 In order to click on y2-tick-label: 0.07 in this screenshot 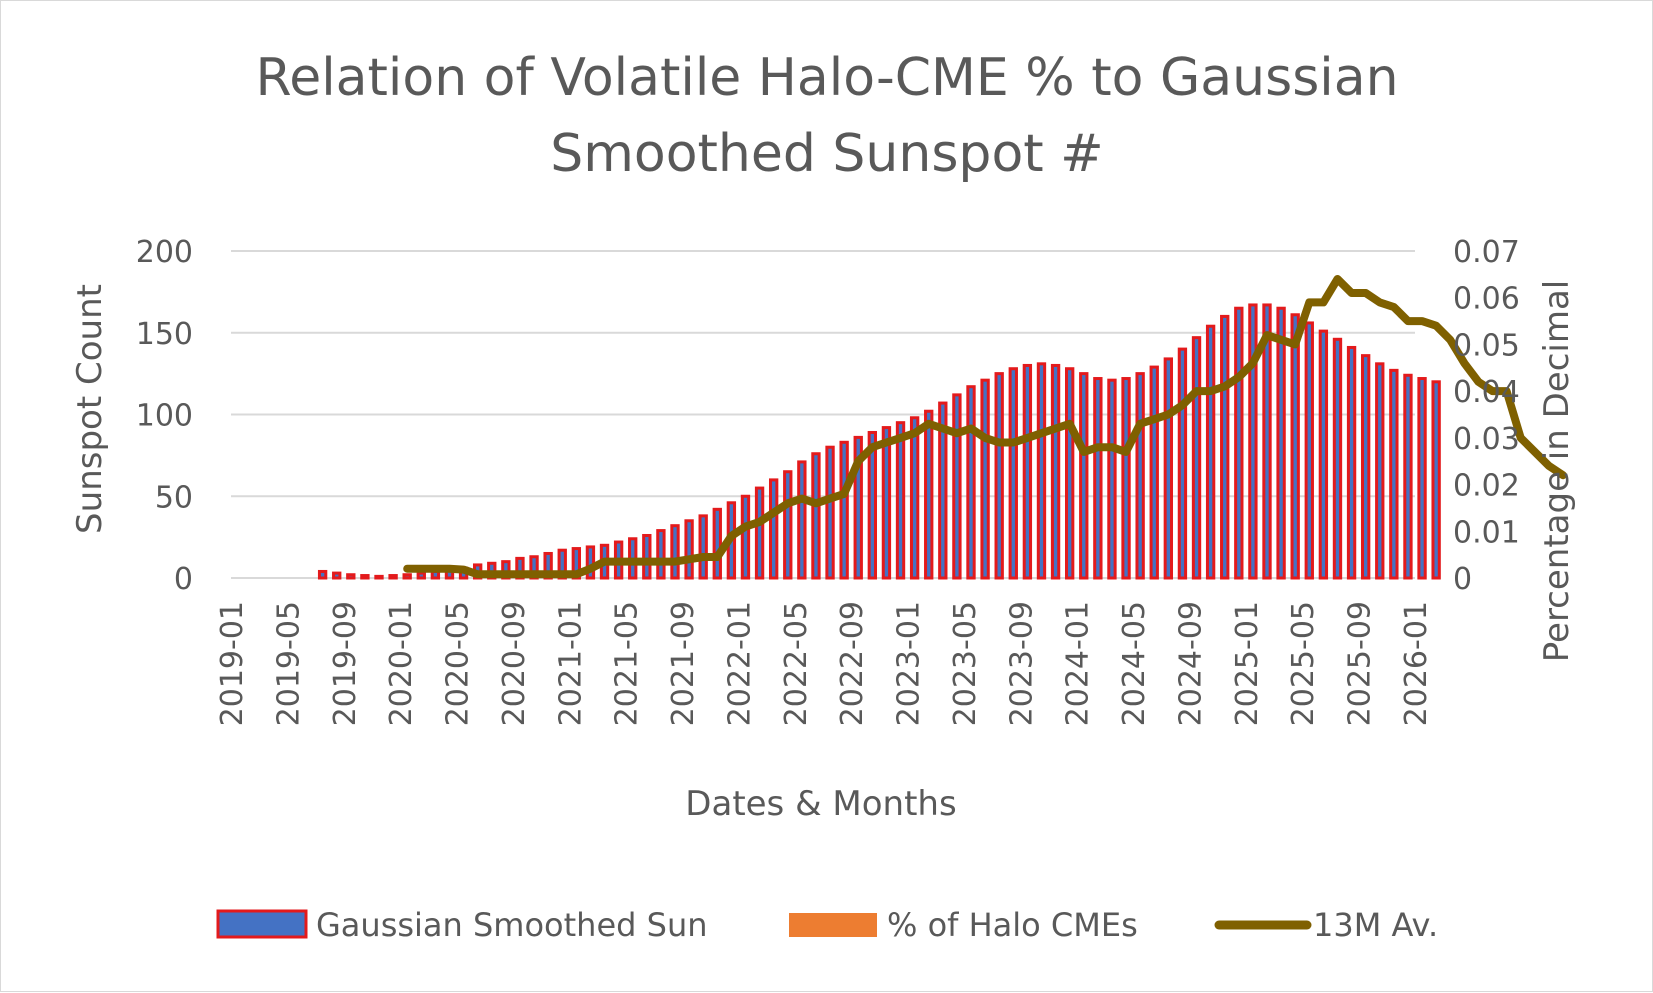, I will do `click(1486, 252)`.